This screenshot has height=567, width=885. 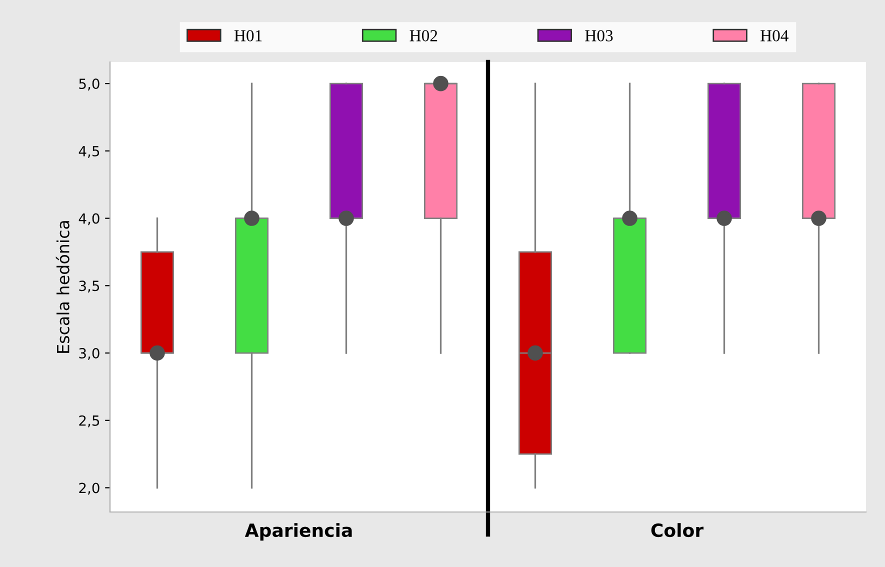 I want to click on x-tick-label: Color, so click(x=677, y=530).